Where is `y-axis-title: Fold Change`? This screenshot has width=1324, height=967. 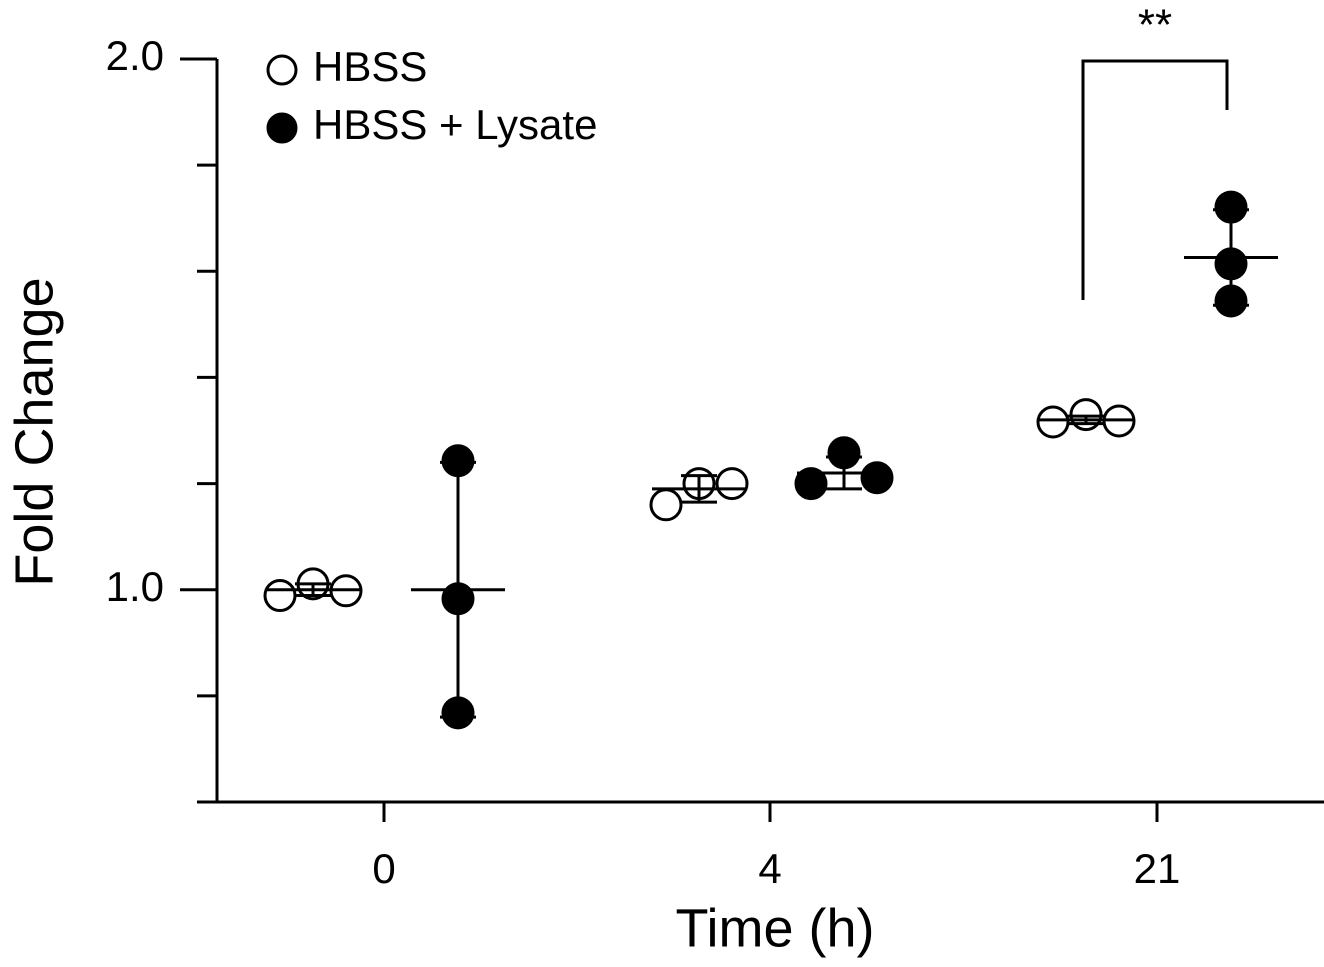
y-axis-title: Fold Change is located at coordinates (34, 431).